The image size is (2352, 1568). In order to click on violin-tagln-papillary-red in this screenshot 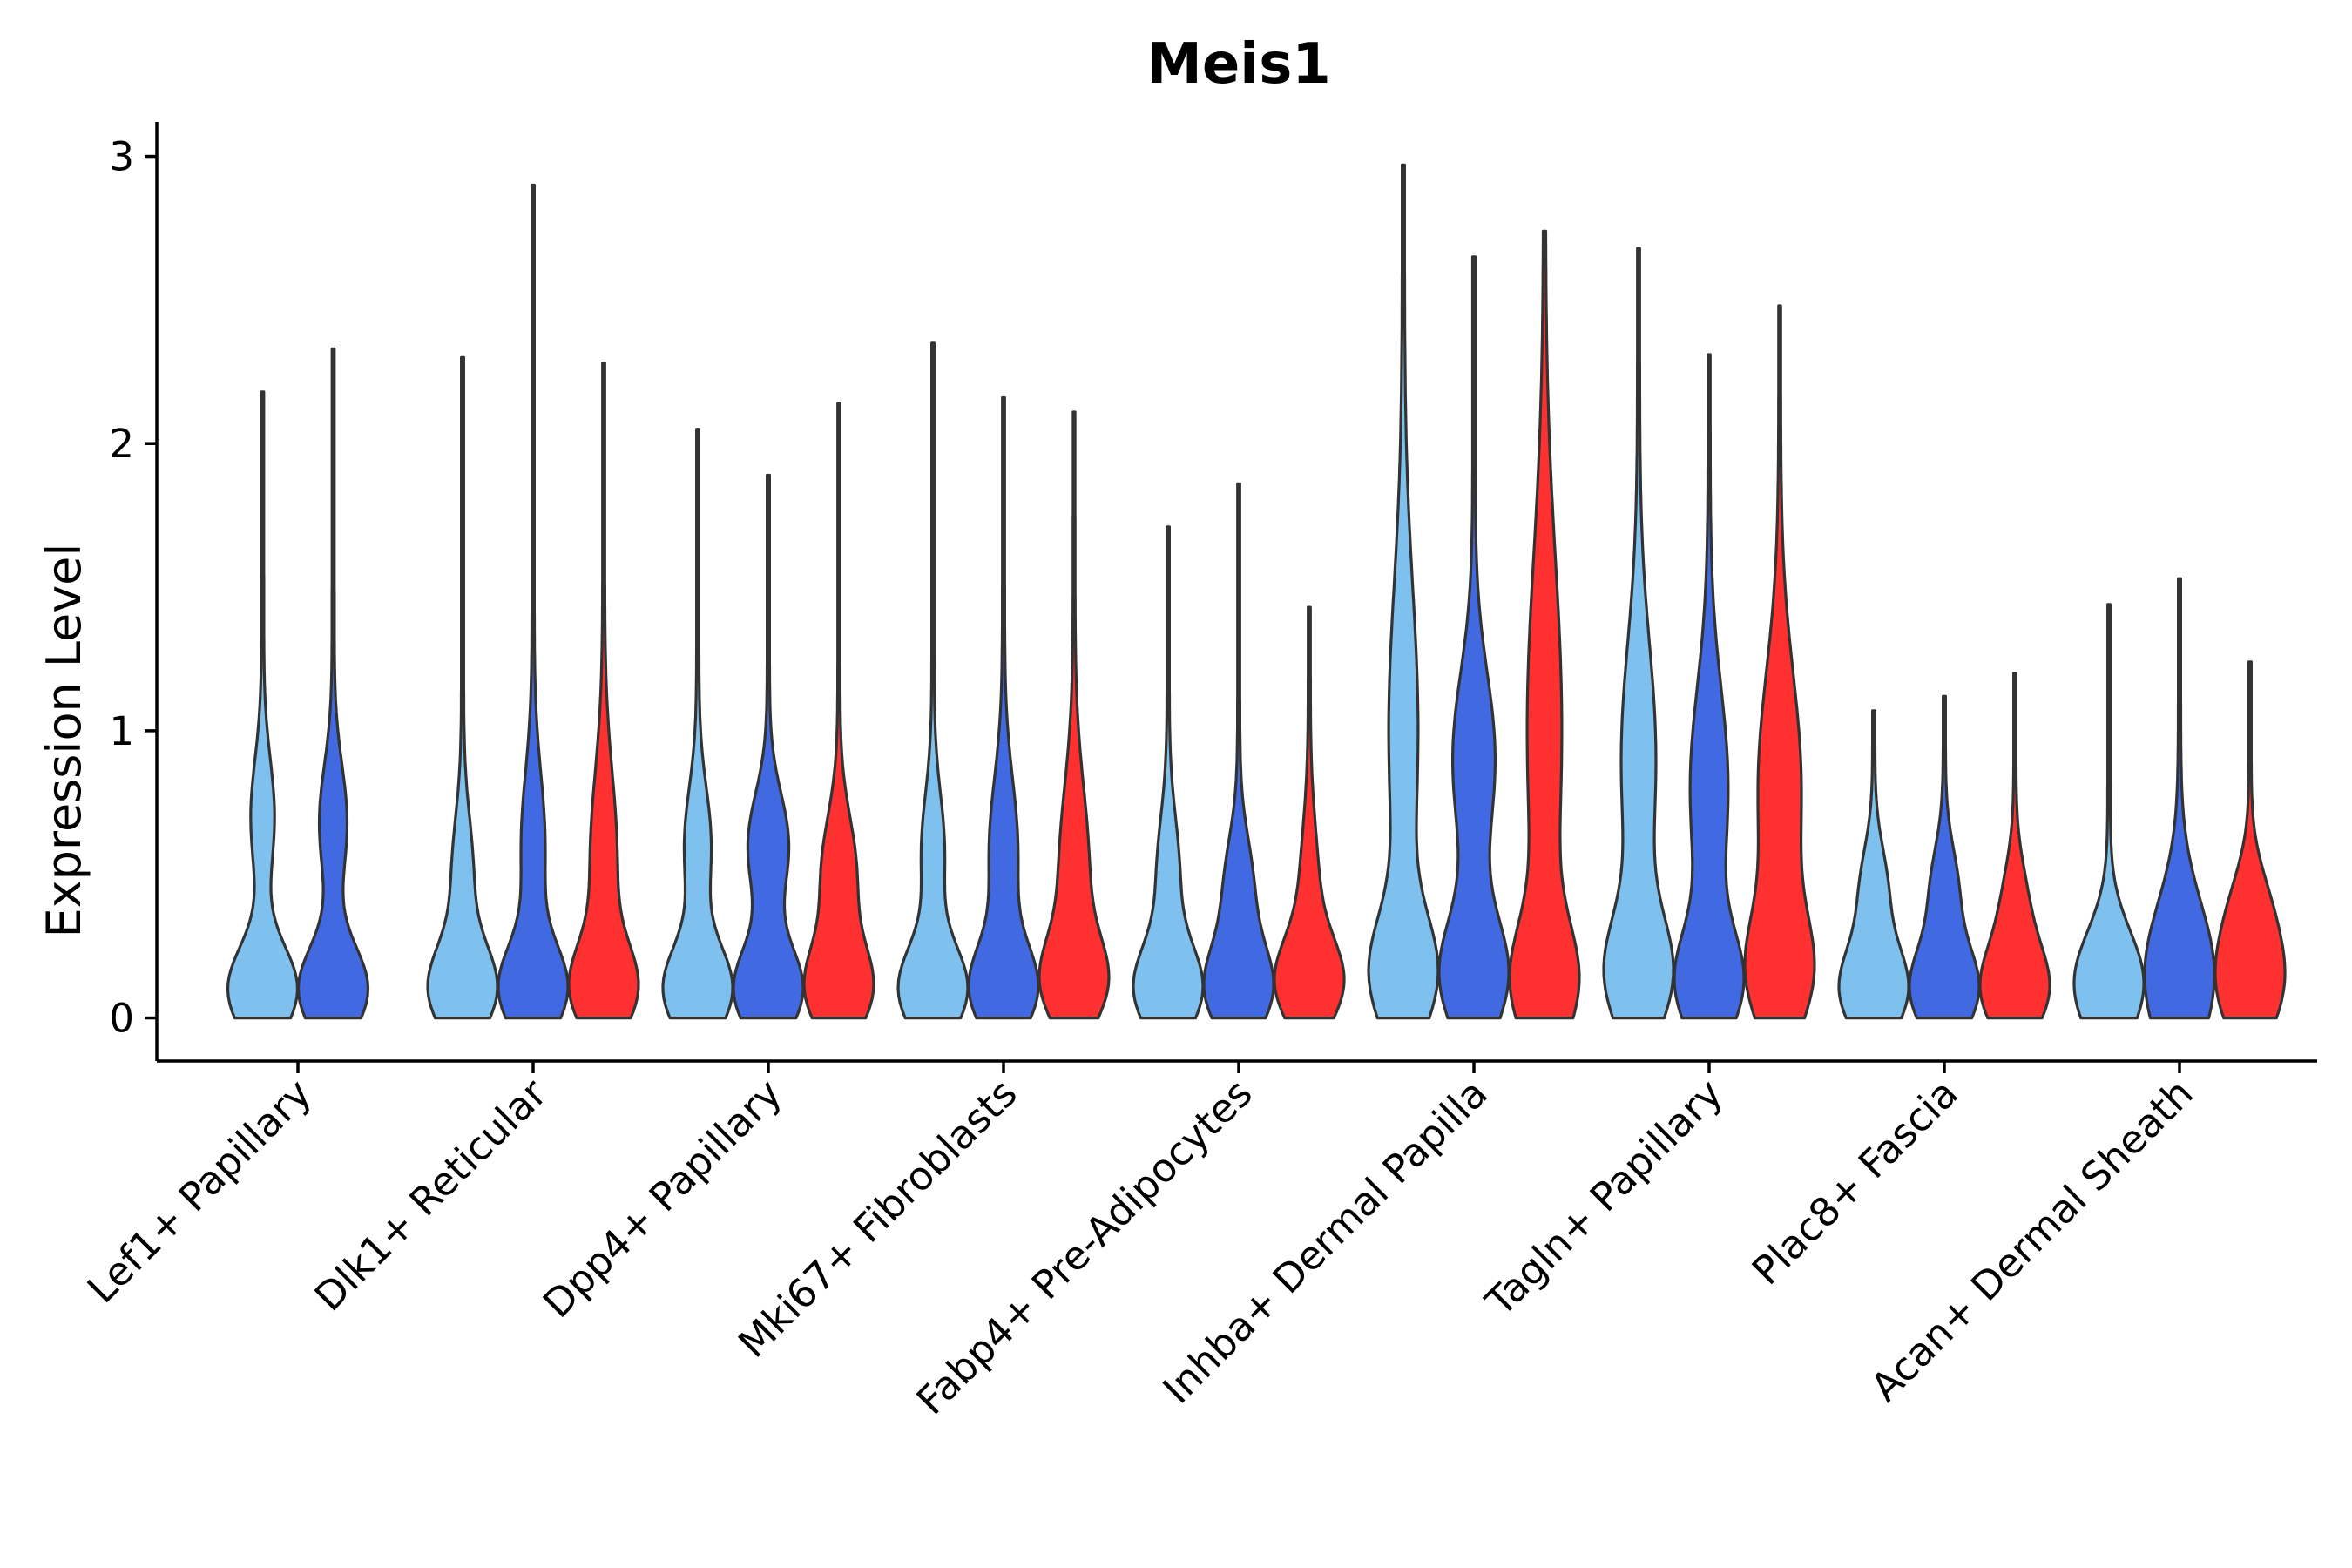, I will do `click(1779, 662)`.